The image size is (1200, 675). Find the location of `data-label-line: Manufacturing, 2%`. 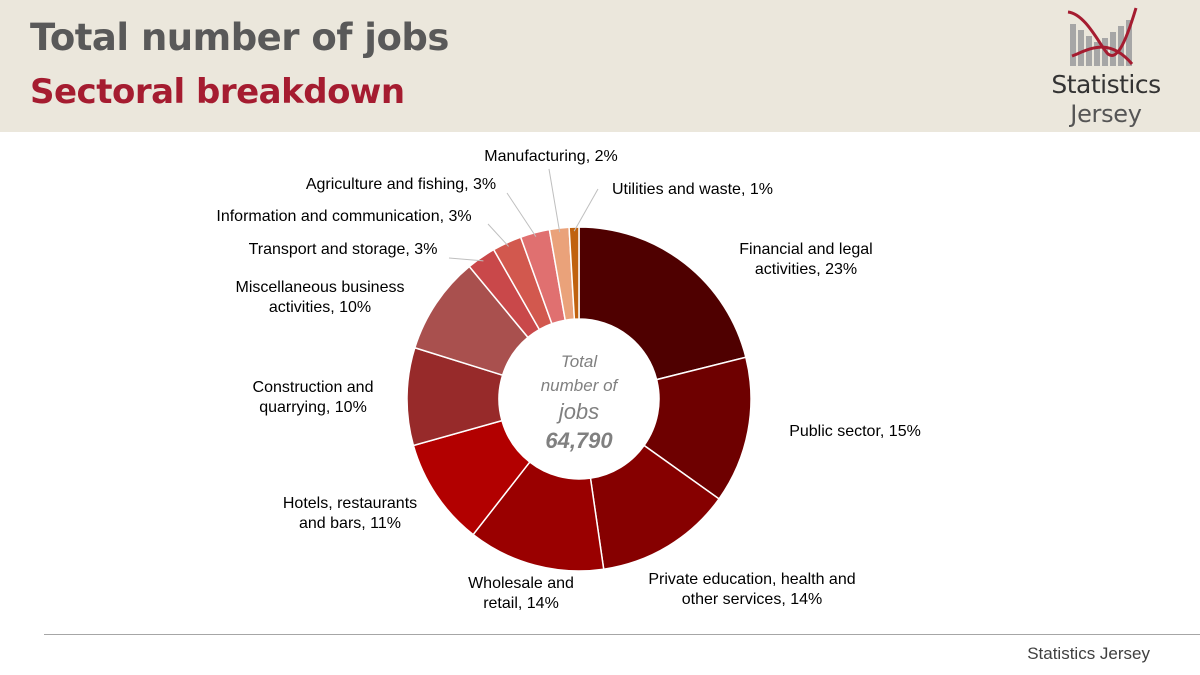

data-label-line: Manufacturing, 2% is located at coordinates (550, 156).